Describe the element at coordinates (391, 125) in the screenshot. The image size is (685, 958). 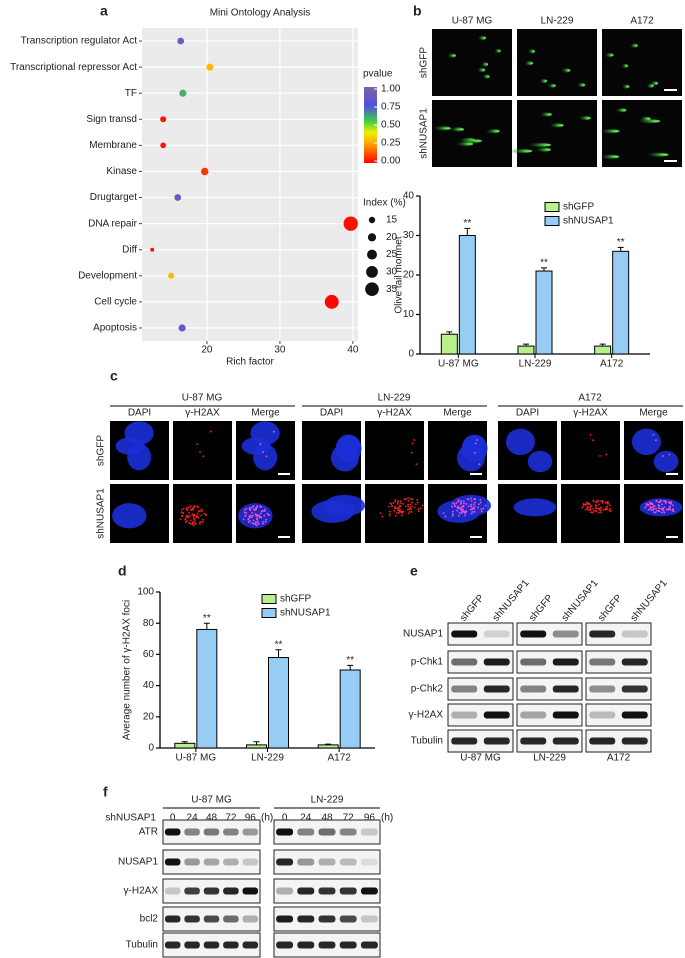
I see `colorbar-label: 0.50` at that location.